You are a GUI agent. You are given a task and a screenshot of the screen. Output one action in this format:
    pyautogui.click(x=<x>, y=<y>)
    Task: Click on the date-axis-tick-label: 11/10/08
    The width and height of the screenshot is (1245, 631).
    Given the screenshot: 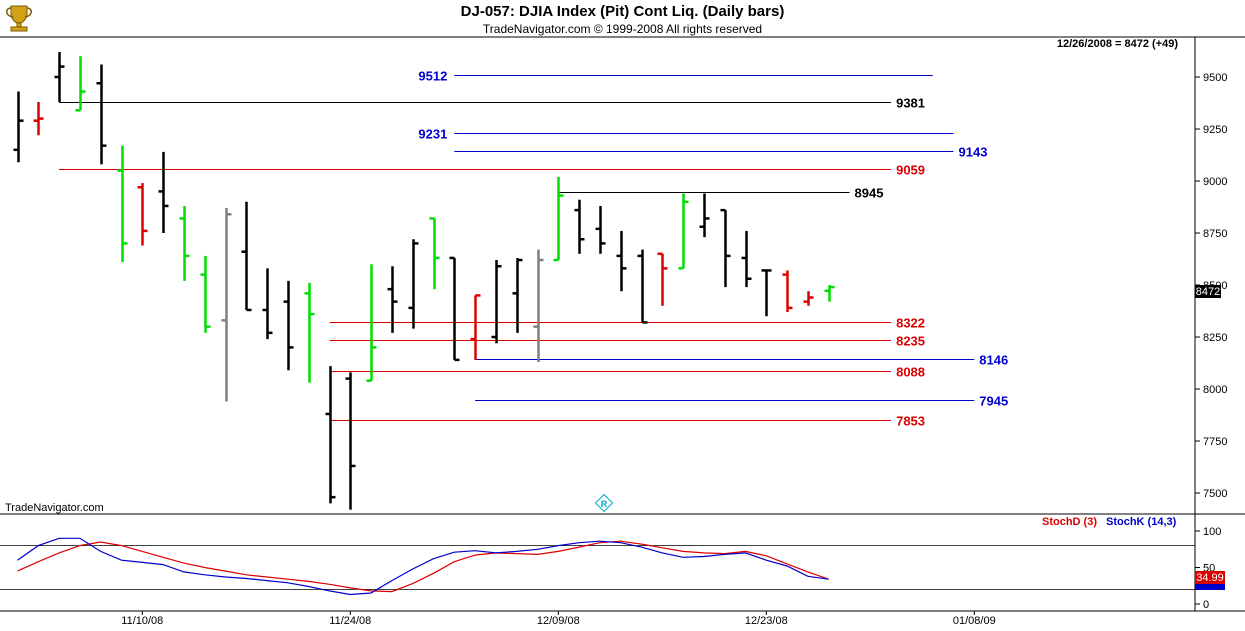 What is the action you would take?
    pyautogui.click(x=142, y=621)
    